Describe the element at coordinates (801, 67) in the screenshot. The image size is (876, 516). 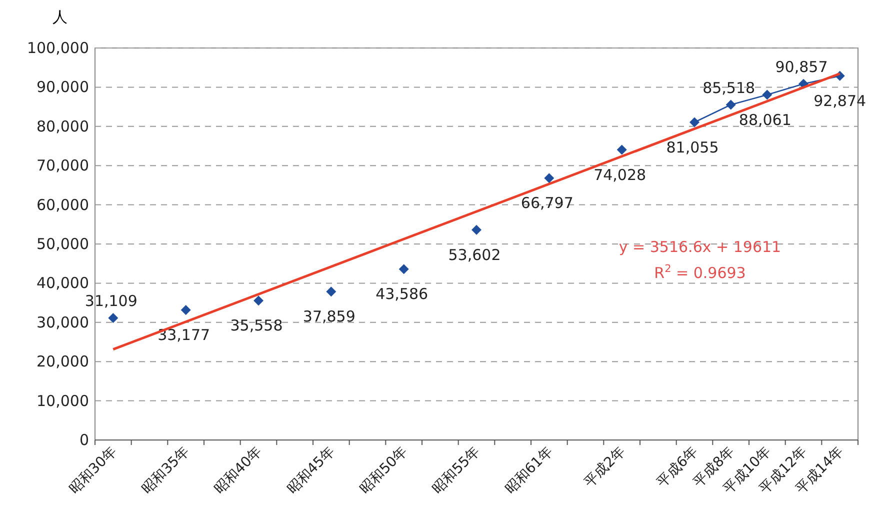
I see `data-label: 90,857` at that location.